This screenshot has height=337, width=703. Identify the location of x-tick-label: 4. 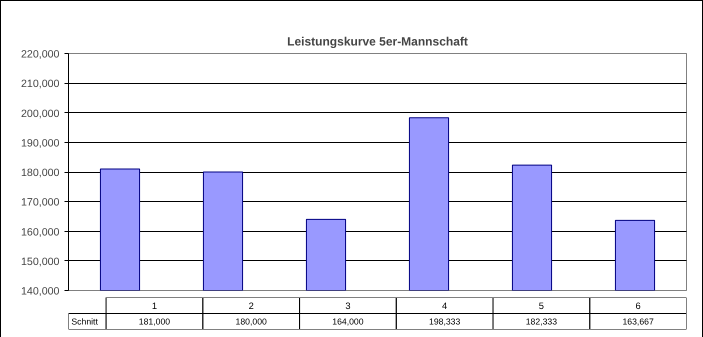
(445, 306).